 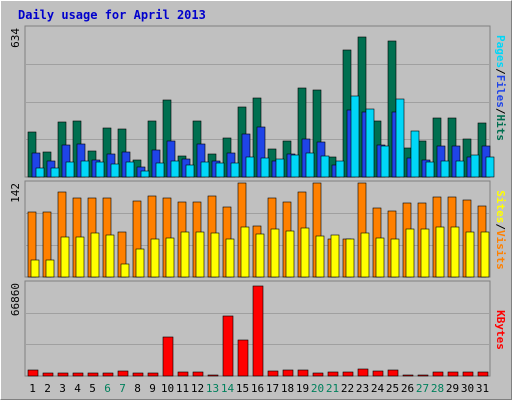 I want to click on x-tick-label: 25, so click(x=392, y=388).